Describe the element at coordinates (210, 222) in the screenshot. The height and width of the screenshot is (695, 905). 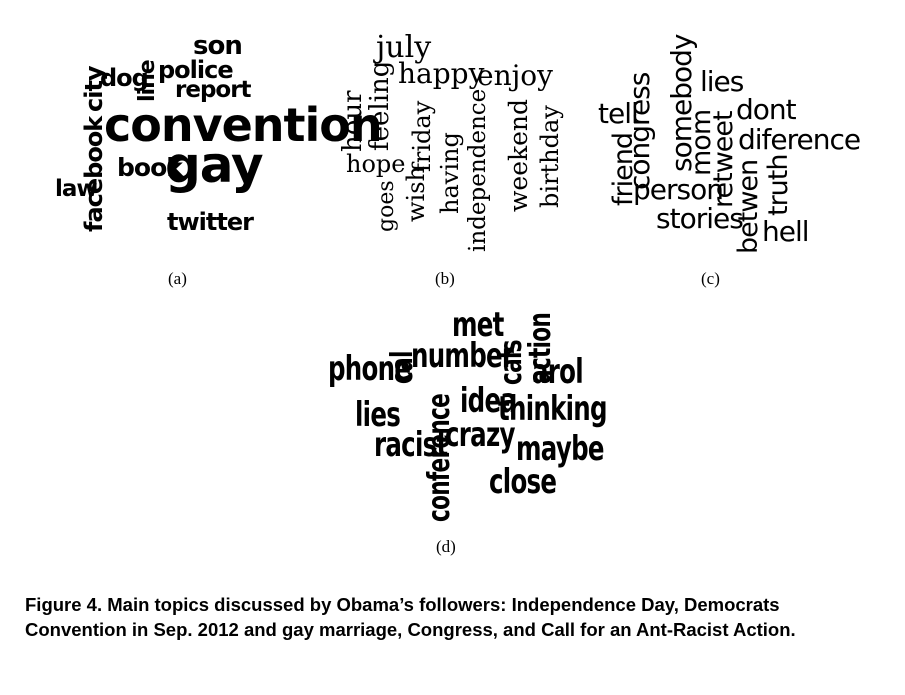
I see `word-twitter: twitter` at that location.